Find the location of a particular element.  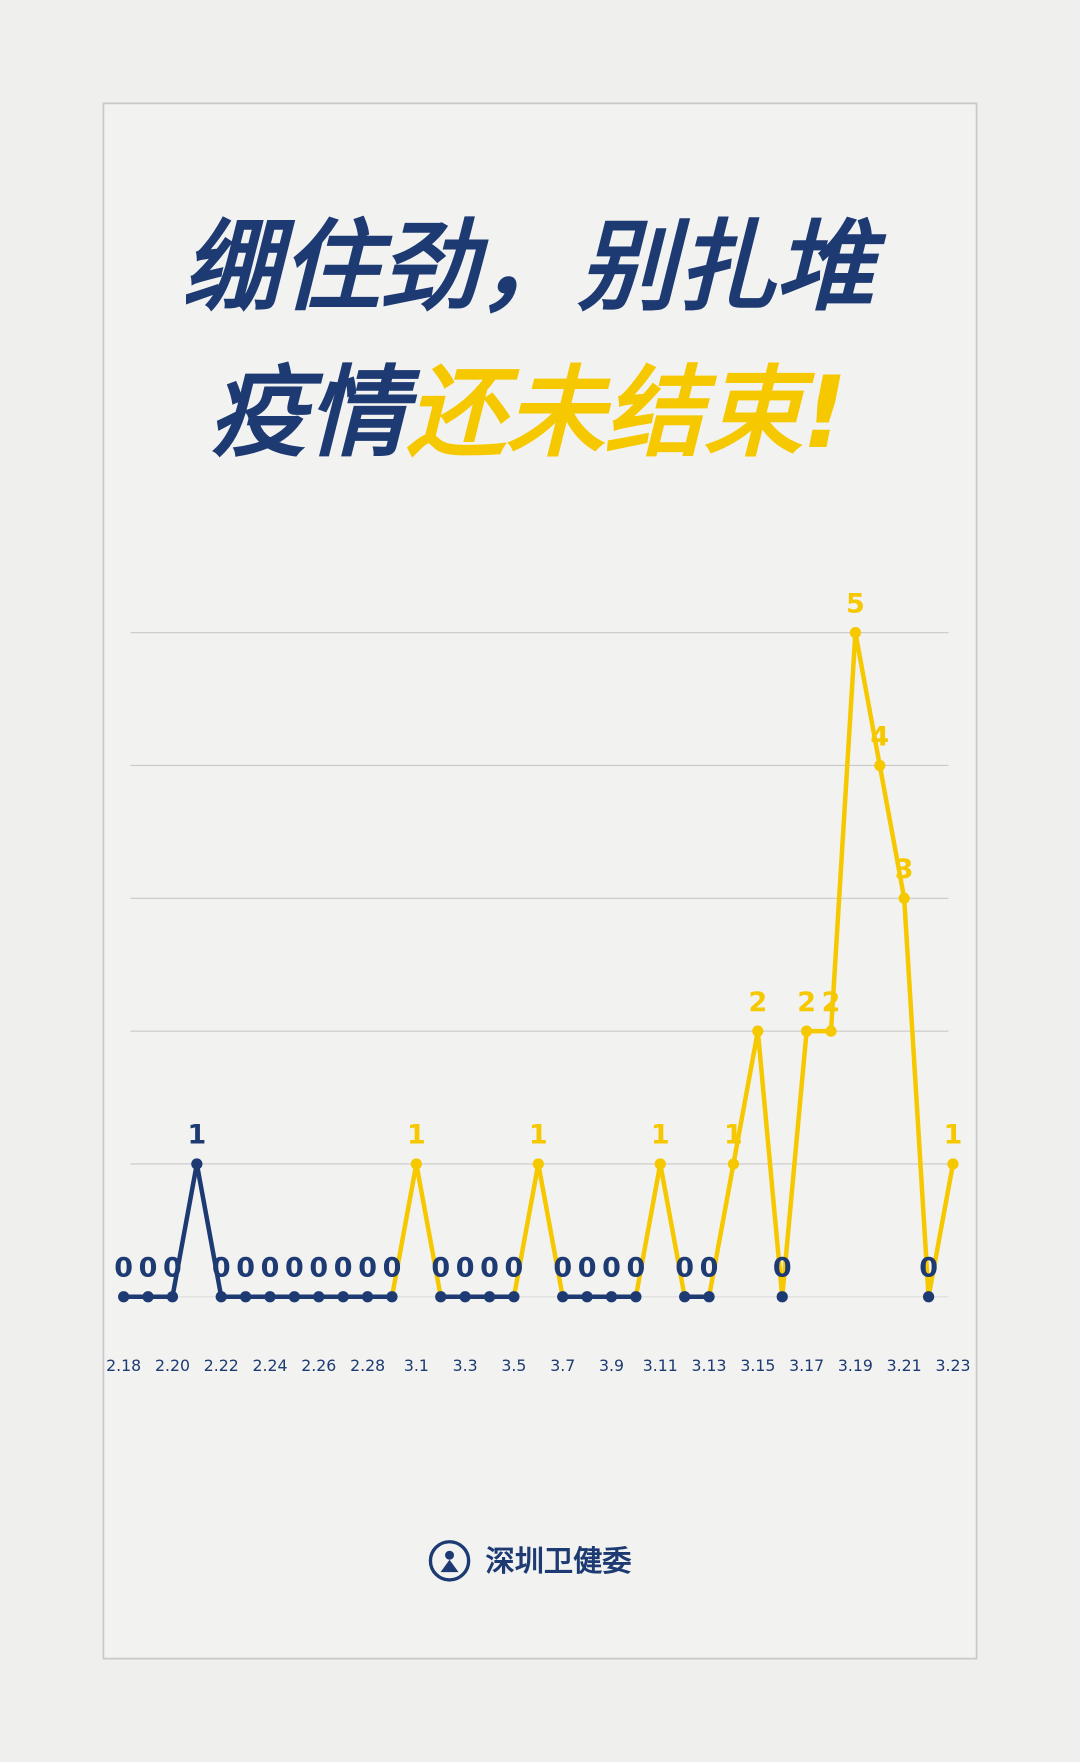

value-label: 5 is located at coordinates (855, 603).